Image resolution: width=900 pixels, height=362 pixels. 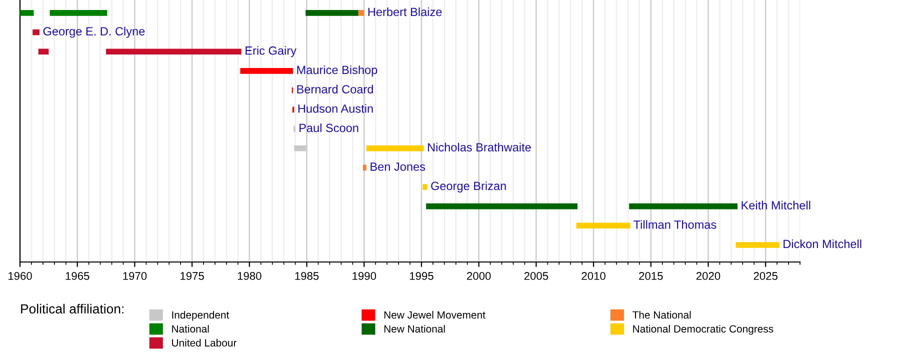 I want to click on legend-label: Independent, so click(x=201, y=315).